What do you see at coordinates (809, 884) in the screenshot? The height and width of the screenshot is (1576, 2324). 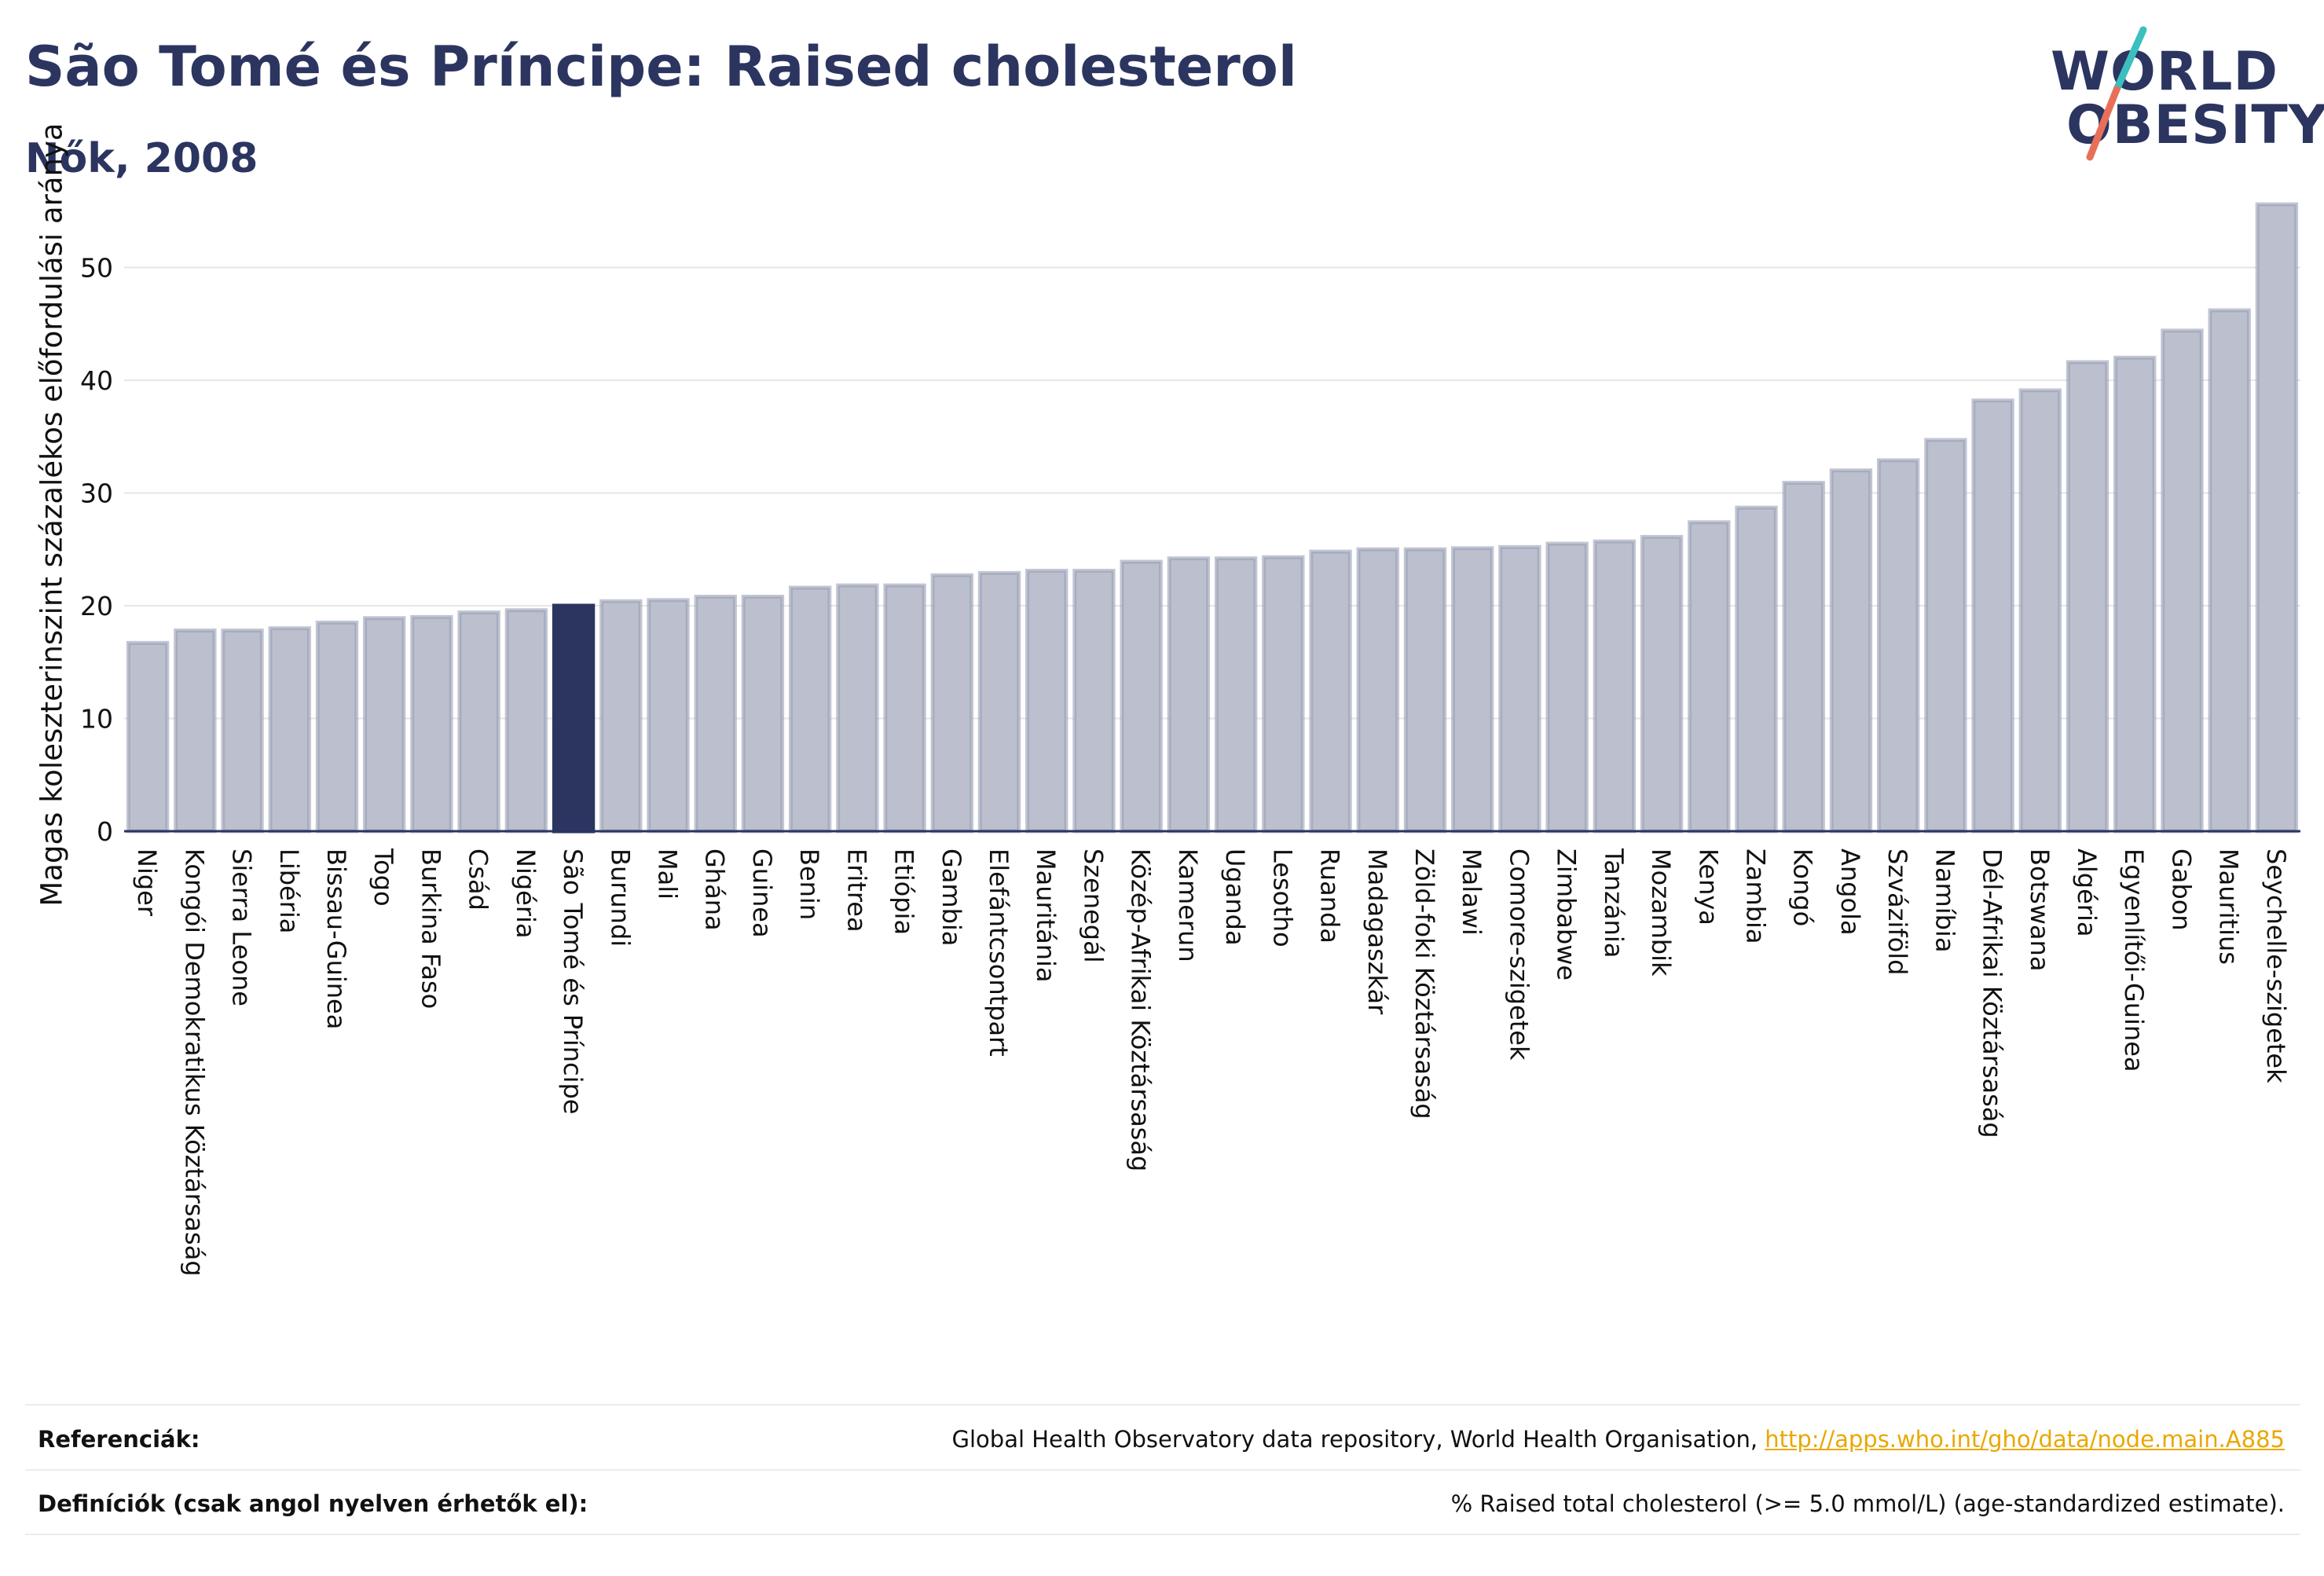 I see `x-tick-label: Benin` at bounding box center [809, 884].